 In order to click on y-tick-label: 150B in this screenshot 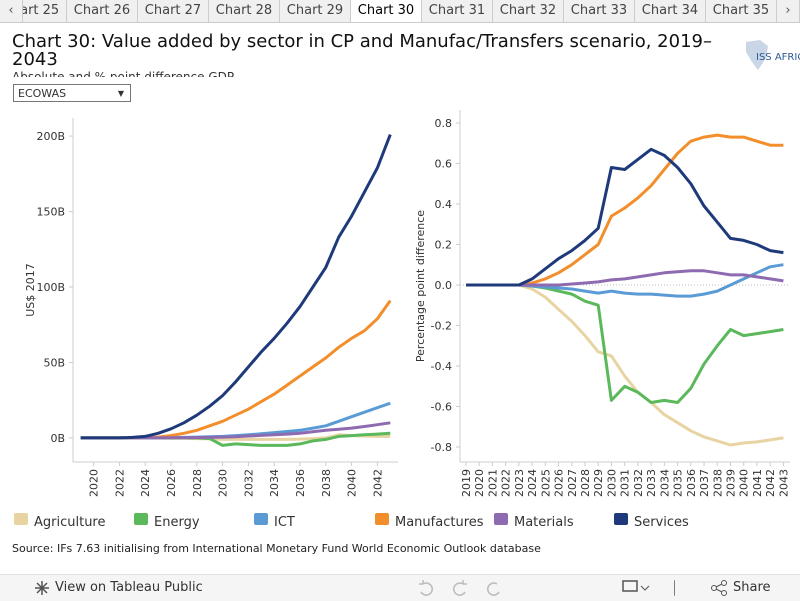, I will do `click(50, 212)`.